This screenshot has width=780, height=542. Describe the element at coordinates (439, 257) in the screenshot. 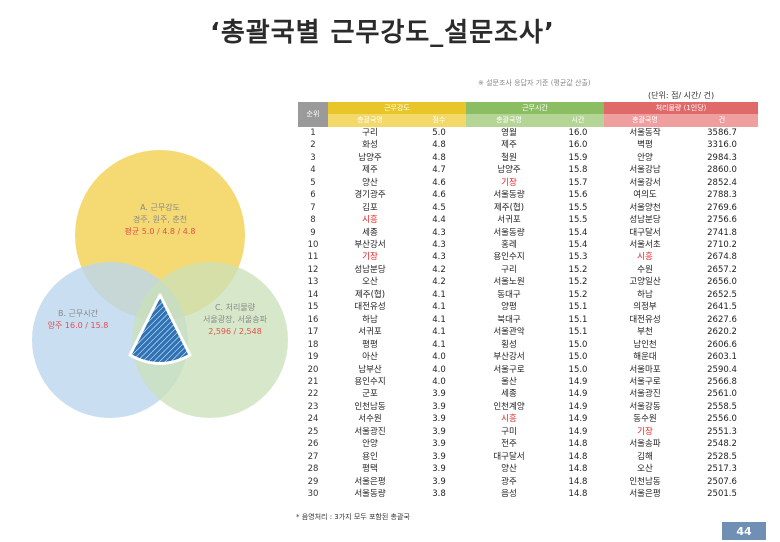

I see `intensity-score-cell: 4.3` at that location.